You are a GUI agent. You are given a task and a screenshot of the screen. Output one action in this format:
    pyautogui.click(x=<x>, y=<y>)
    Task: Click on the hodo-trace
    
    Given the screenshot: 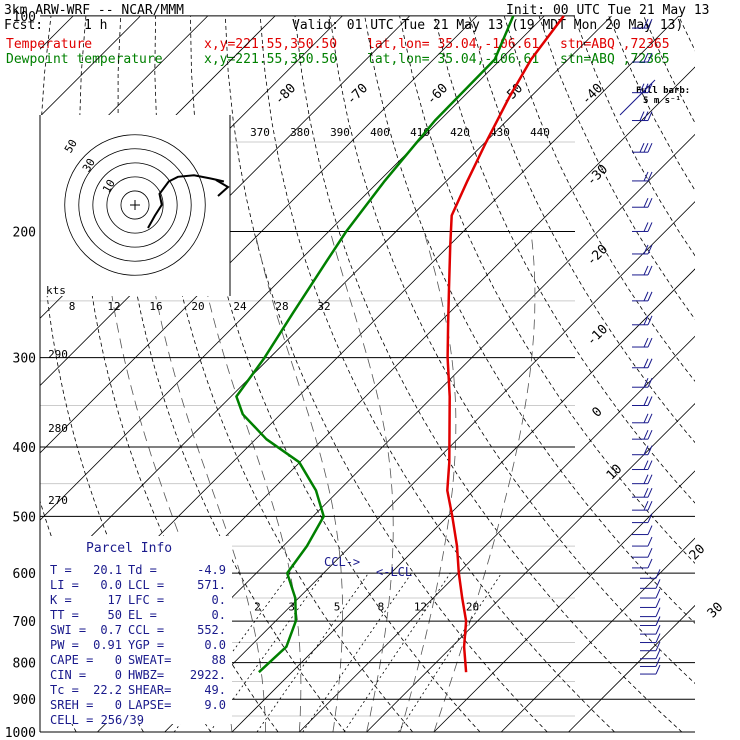 What is the action you would take?
    pyautogui.click(x=186, y=201)
    